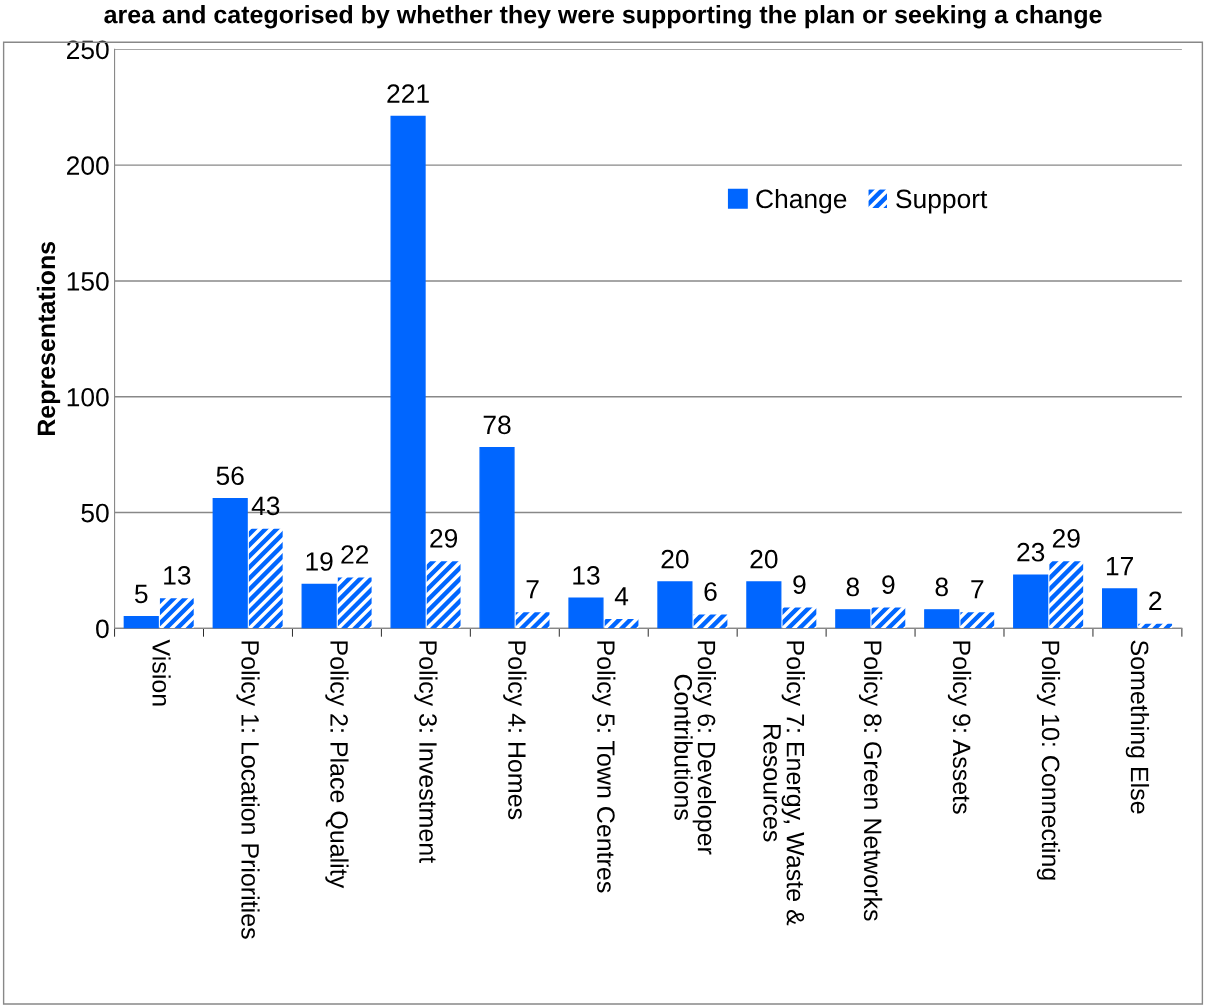 This screenshot has width=1206, height=1007. I want to click on data-label: 4, so click(621, 596).